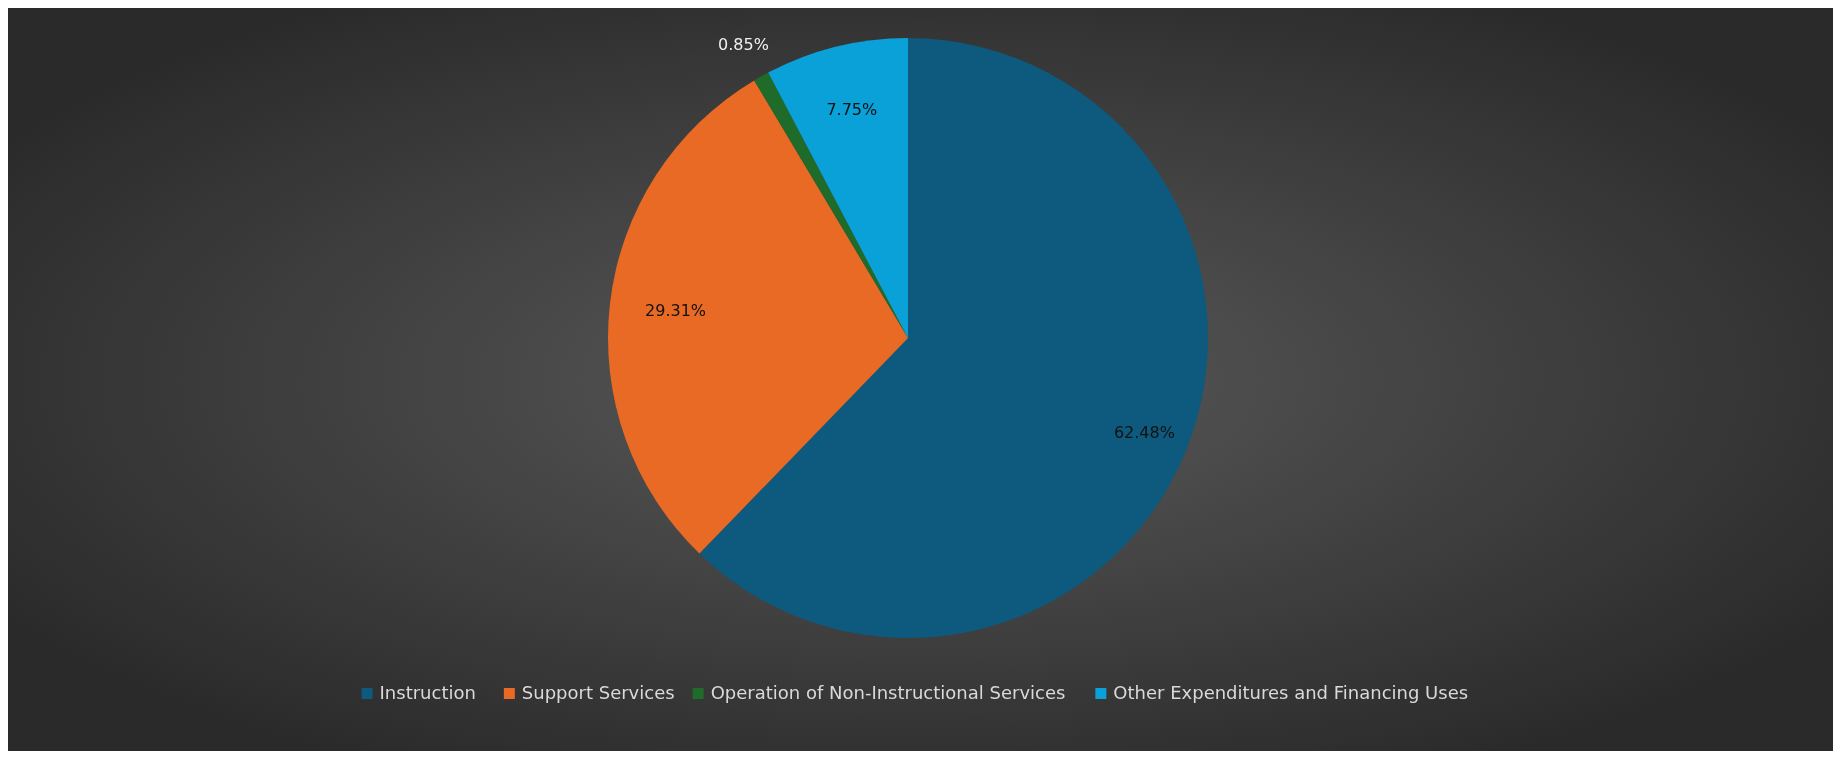 The image size is (1841, 759). I want to click on legend-label: Instruction, so click(427, 692).